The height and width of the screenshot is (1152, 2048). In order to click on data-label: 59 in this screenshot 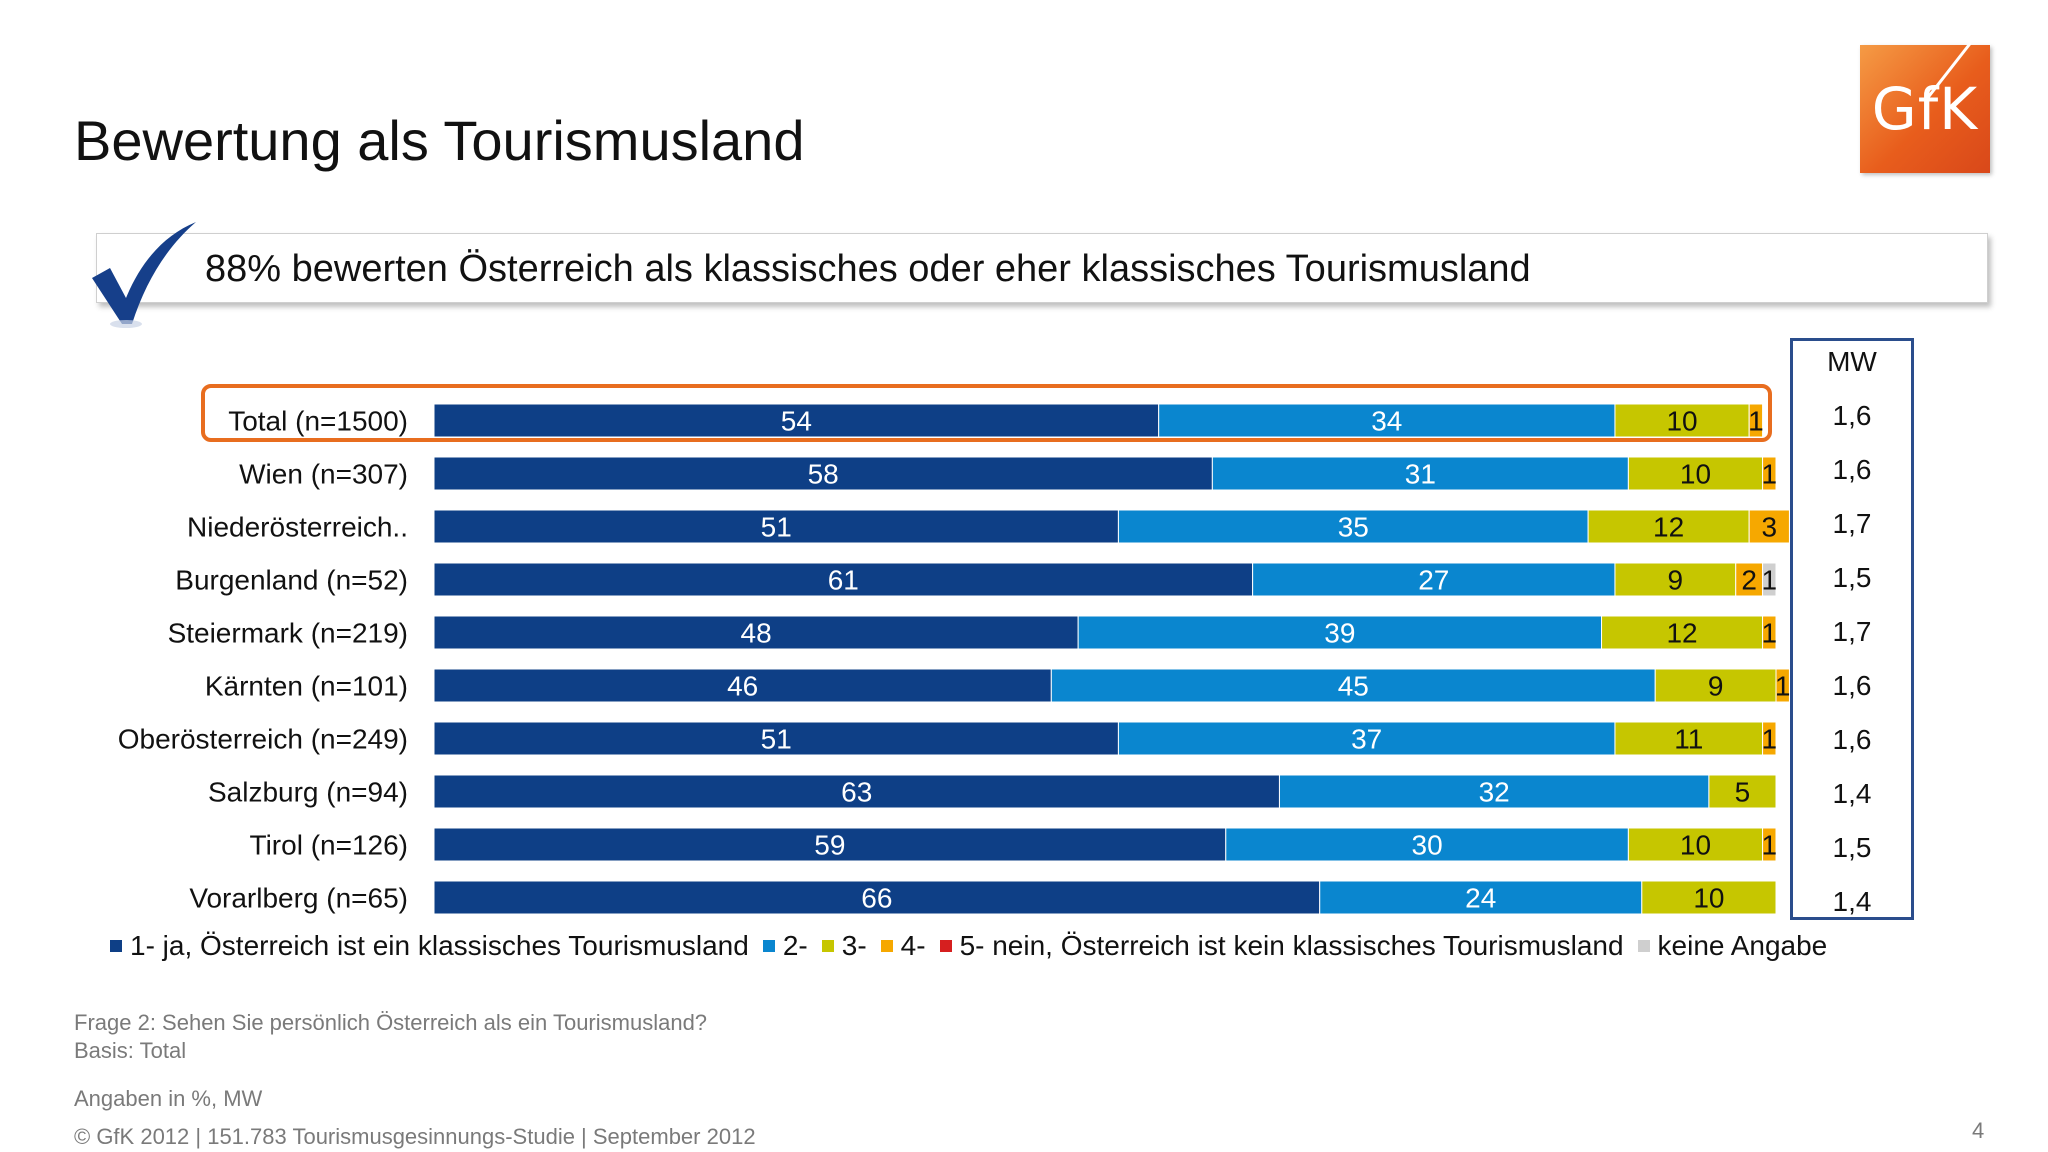, I will do `click(829, 845)`.